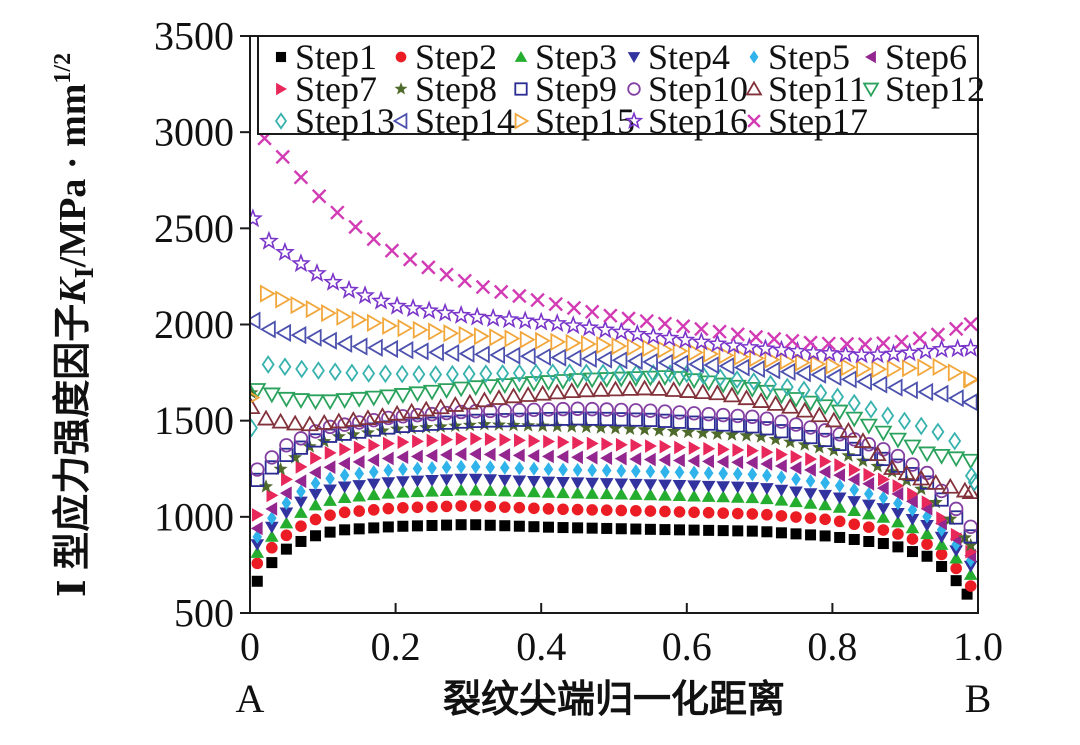 This screenshot has height=745, width=1080. I want to click on legend-item-step8: Step8, so click(445, 89).